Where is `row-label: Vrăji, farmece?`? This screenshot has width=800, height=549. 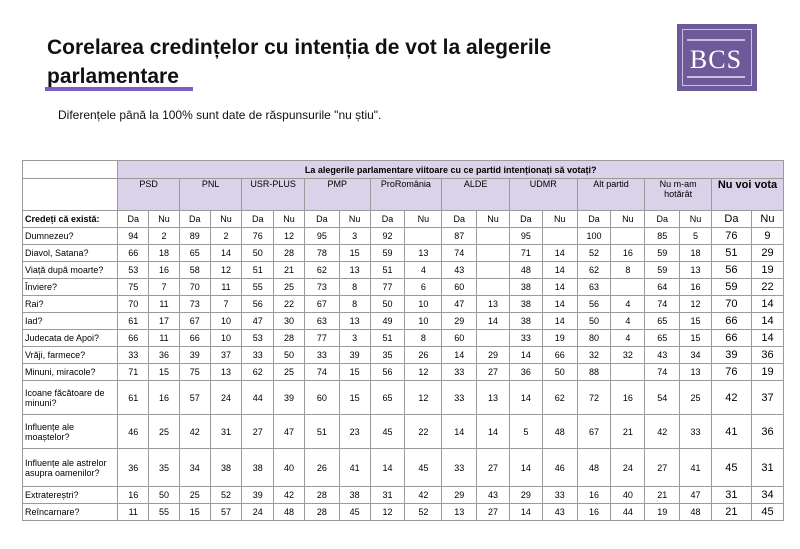 row-label: Vrăji, farmece? is located at coordinates (70, 355).